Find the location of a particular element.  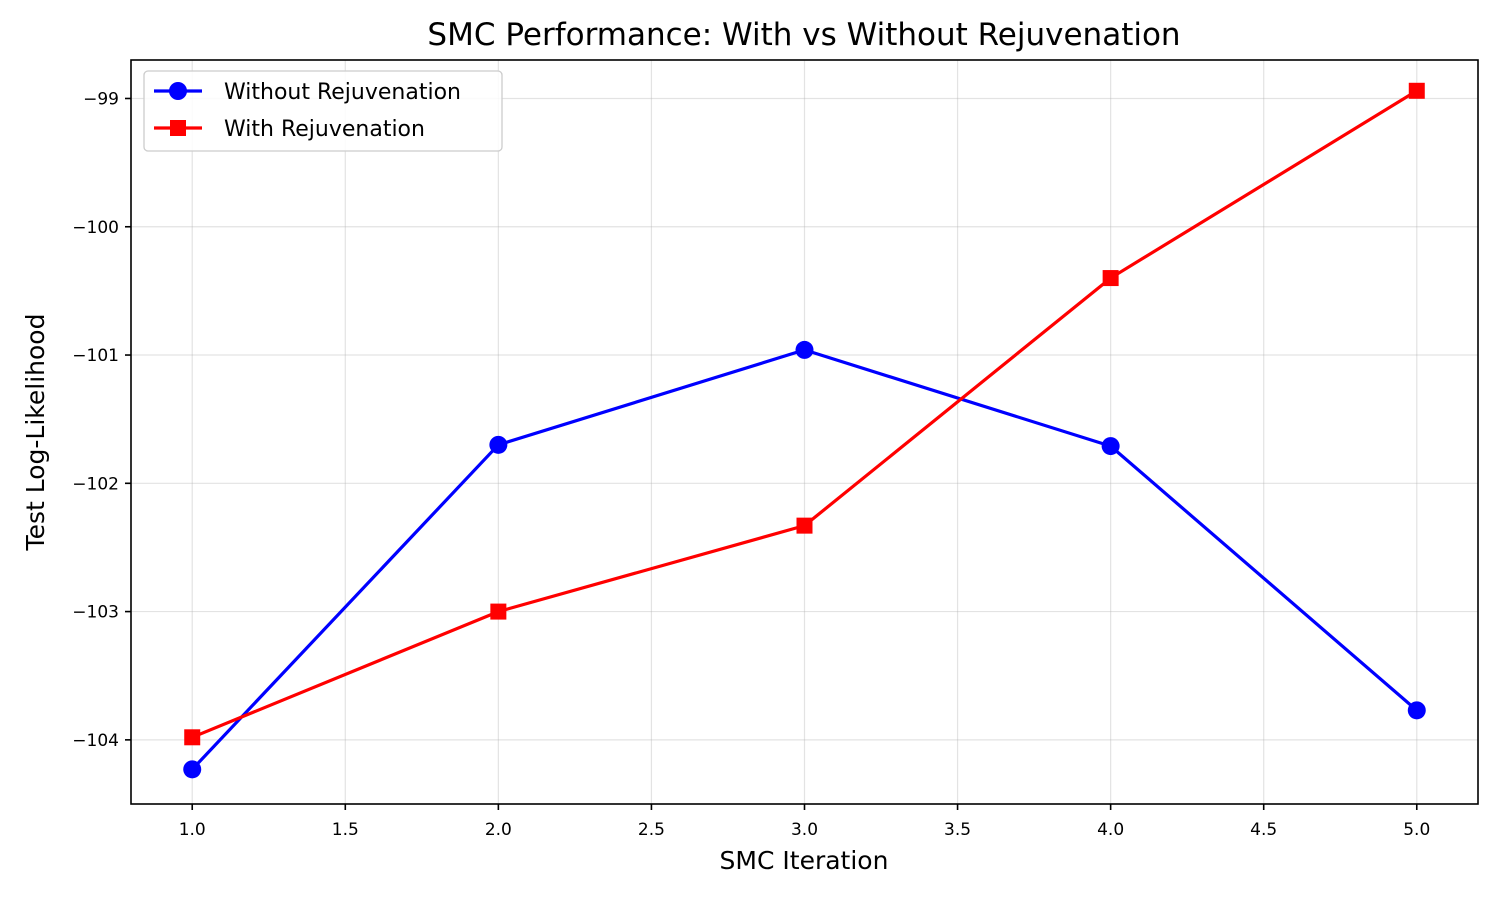

x-tick-label: 3.0 is located at coordinates (804, 830).